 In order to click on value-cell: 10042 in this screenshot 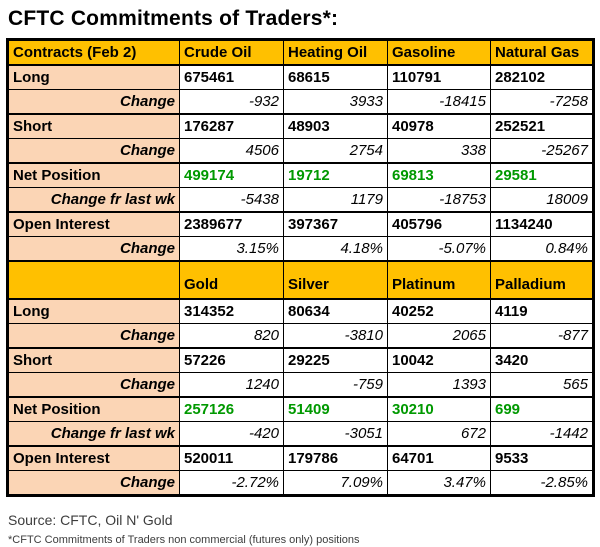, I will do `click(439, 360)`.